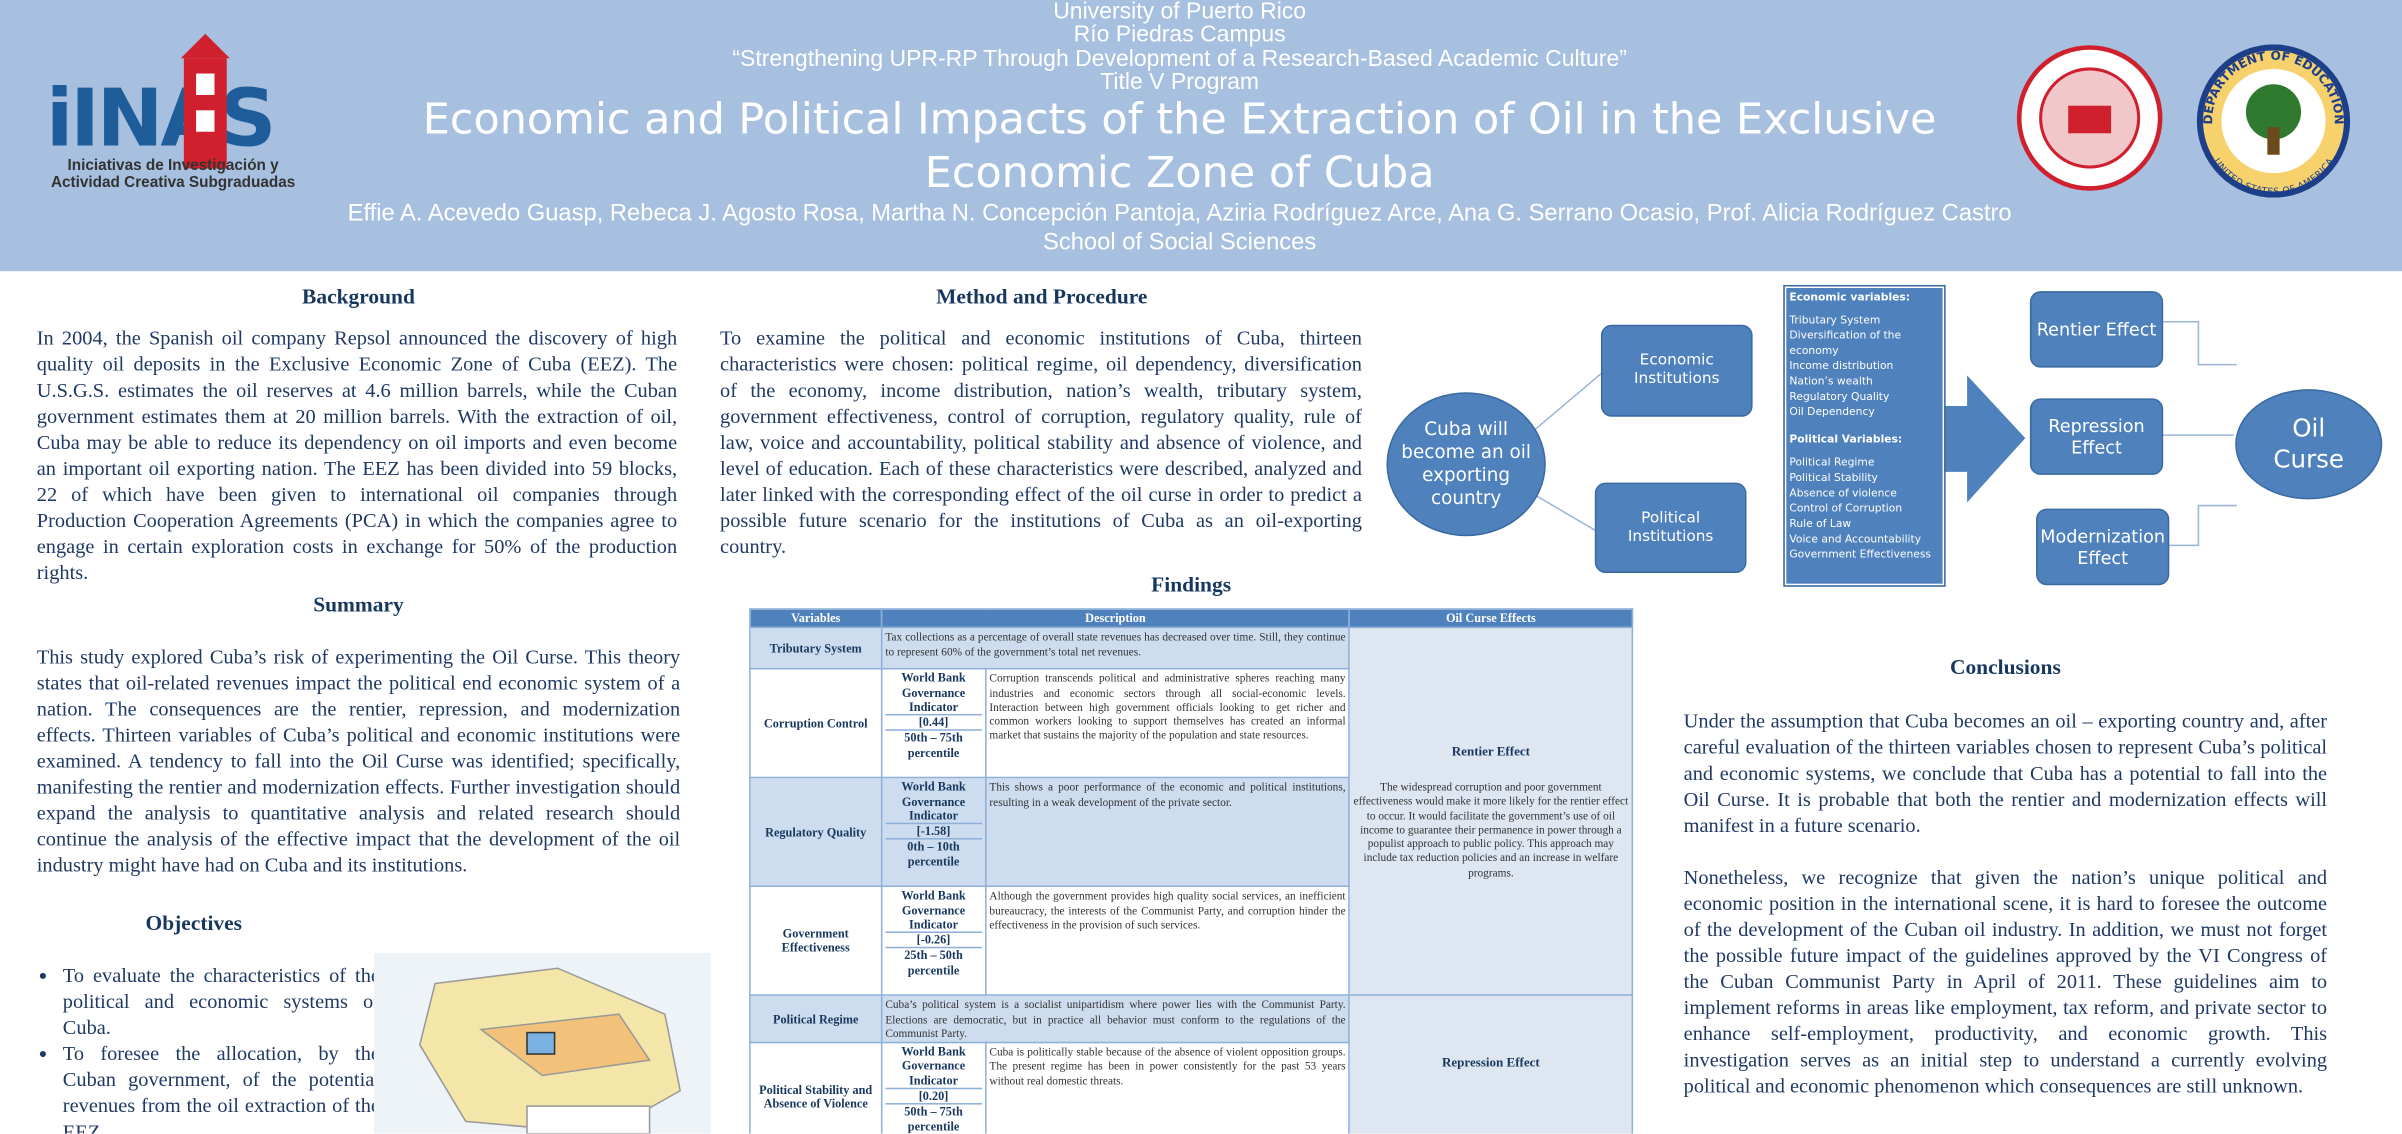  What do you see at coordinates (1843, 493) in the screenshot?
I see `variable: Absence of violence` at bounding box center [1843, 493].